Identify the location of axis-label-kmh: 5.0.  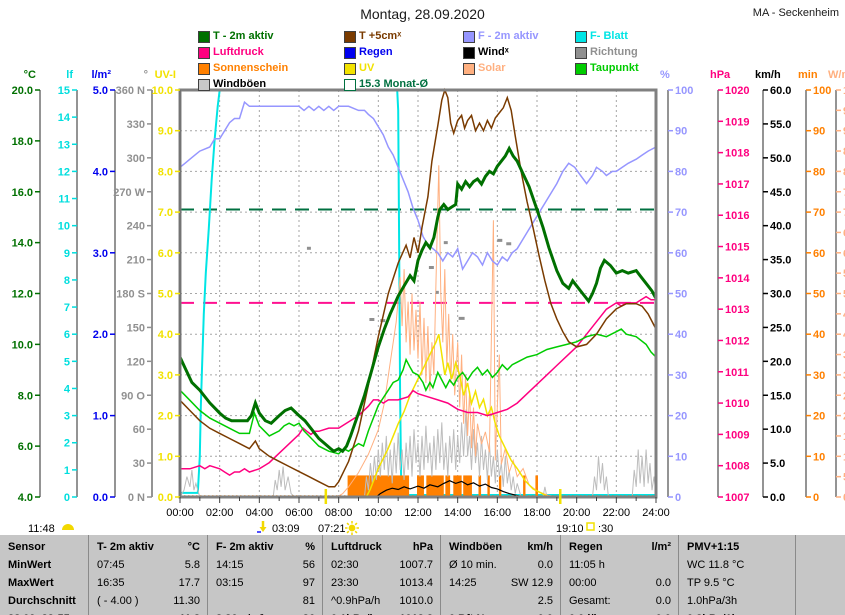
(777, 464).